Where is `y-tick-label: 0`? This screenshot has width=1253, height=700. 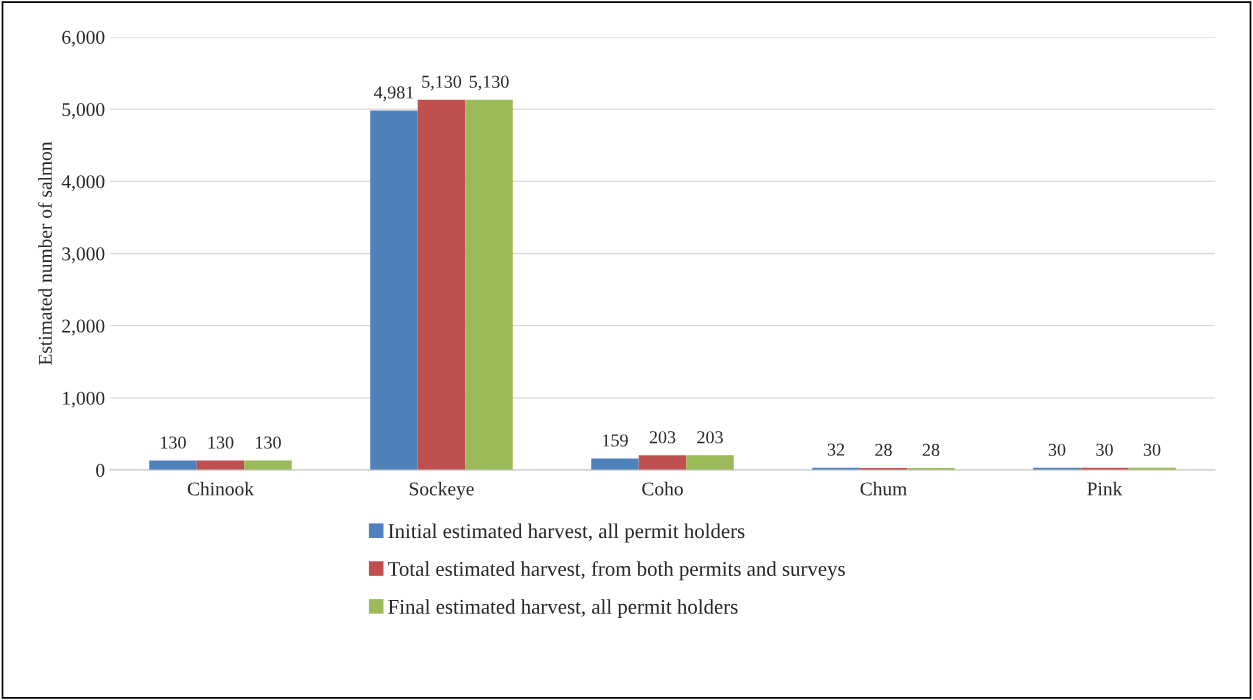 y-tick-label: 0 is located at coordinates (100, 470).